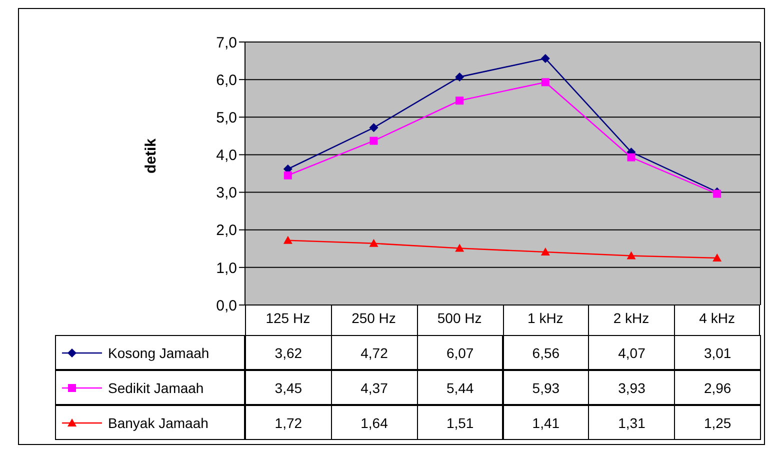 The height and width of the screenshot is (452, 780). I want to click on y-tick-label: 6,0, so click(226, 80).